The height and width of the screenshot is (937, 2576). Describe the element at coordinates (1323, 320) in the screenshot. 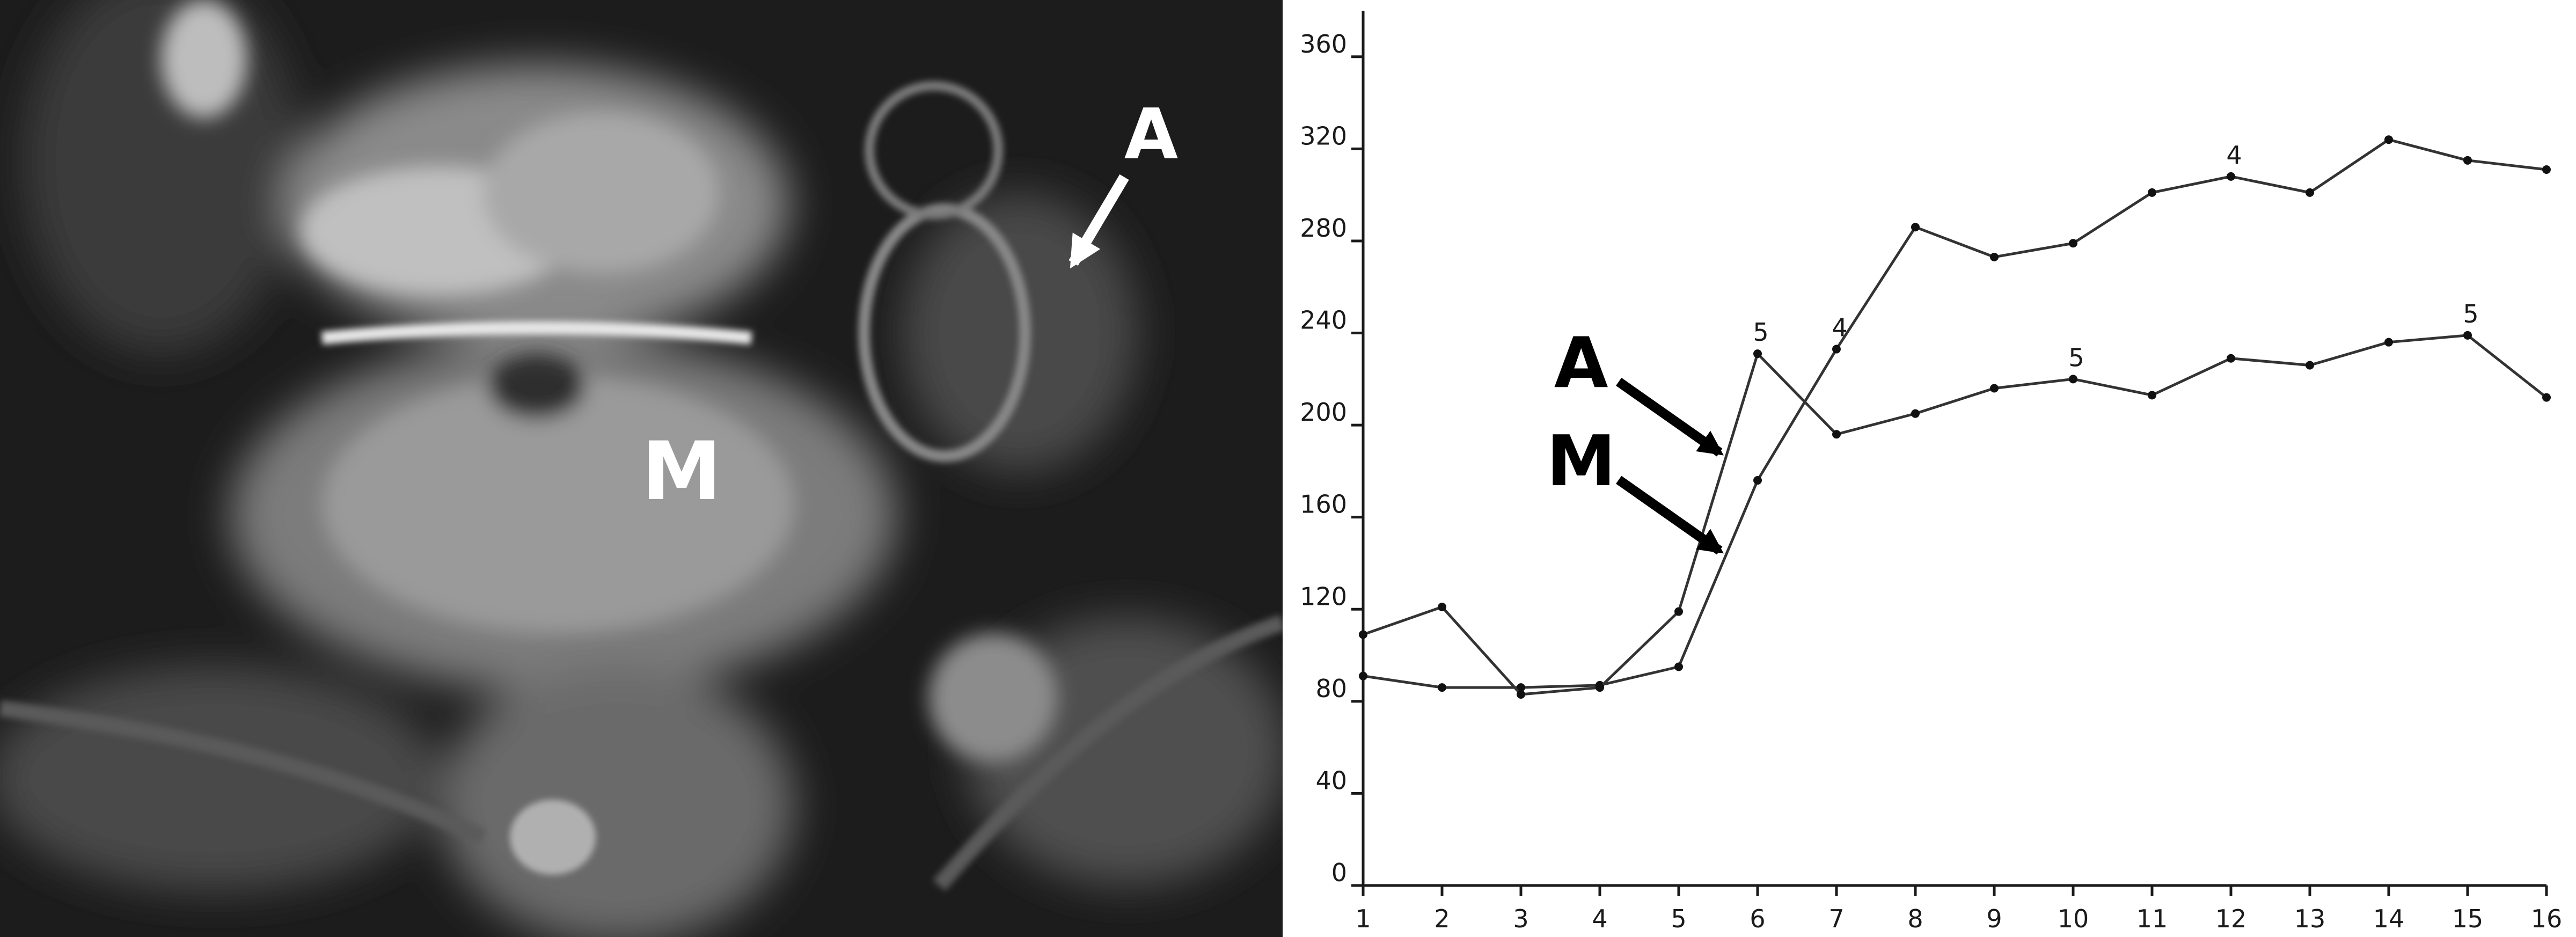

I see `y-tick-label: 240` at that location.